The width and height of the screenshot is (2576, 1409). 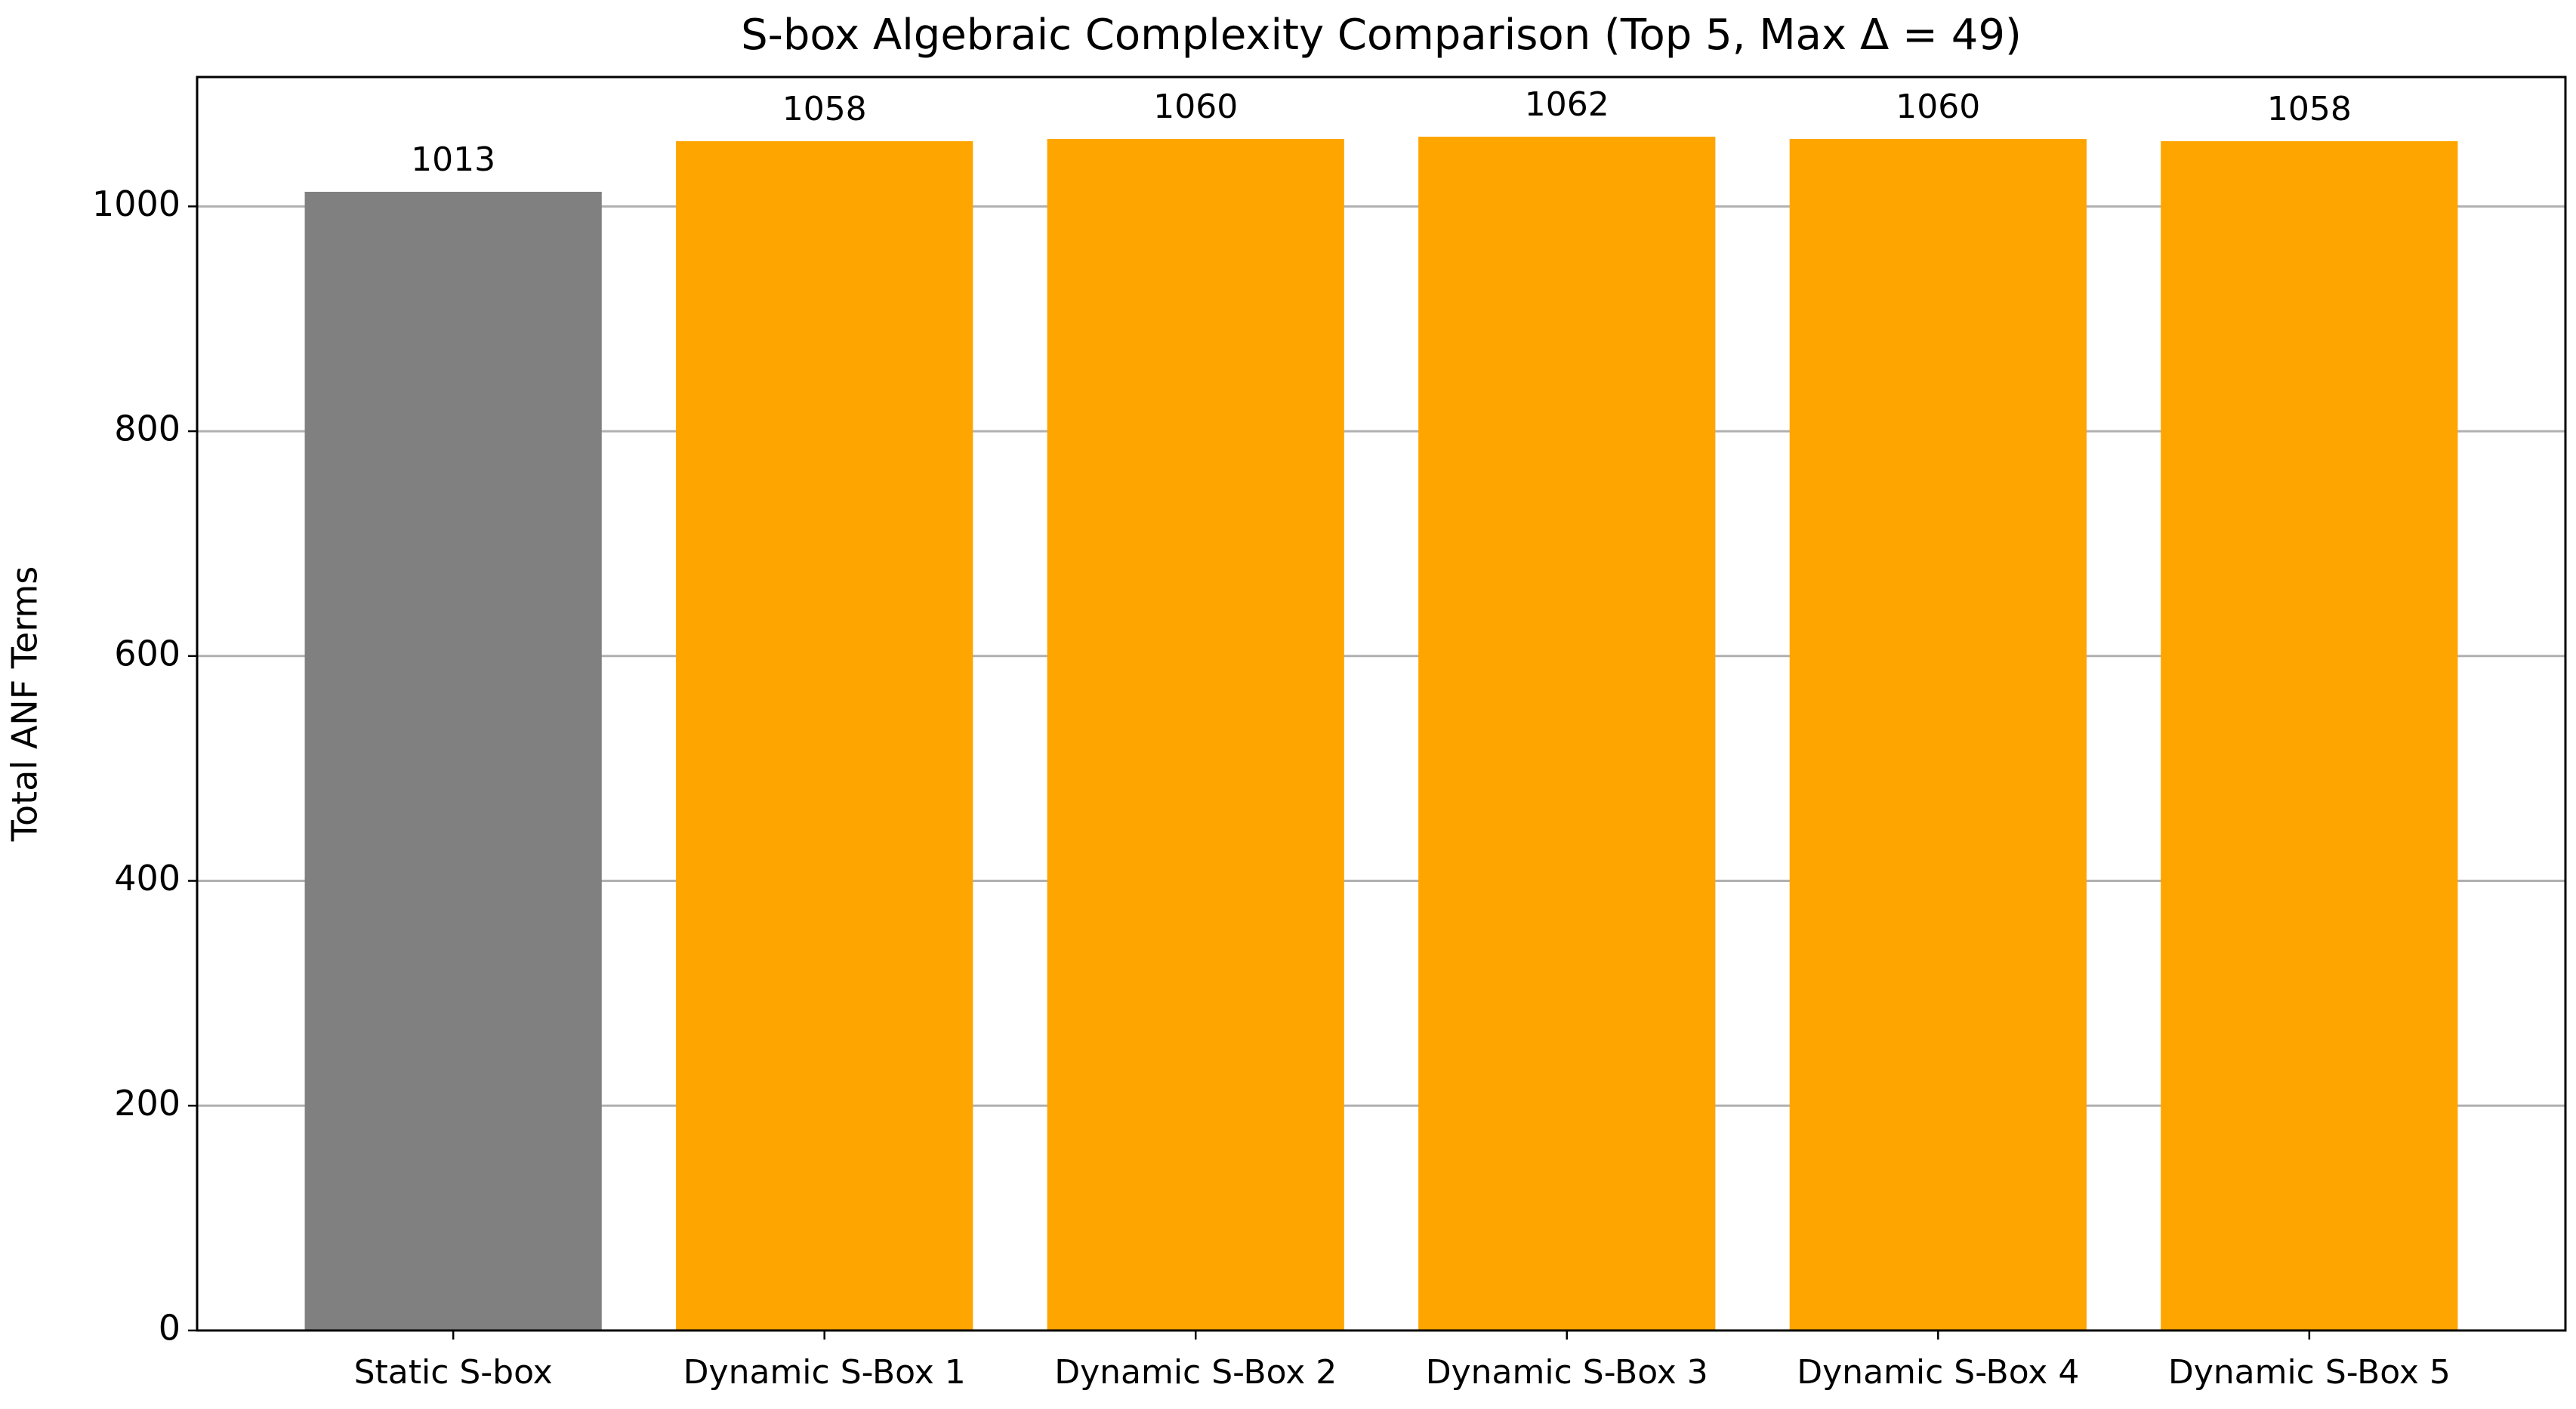 What do you see at coordinates (453, 1372) in the screenshot?
I see `x-tick-label: Static S-box` at bounding box center [453, 1372].